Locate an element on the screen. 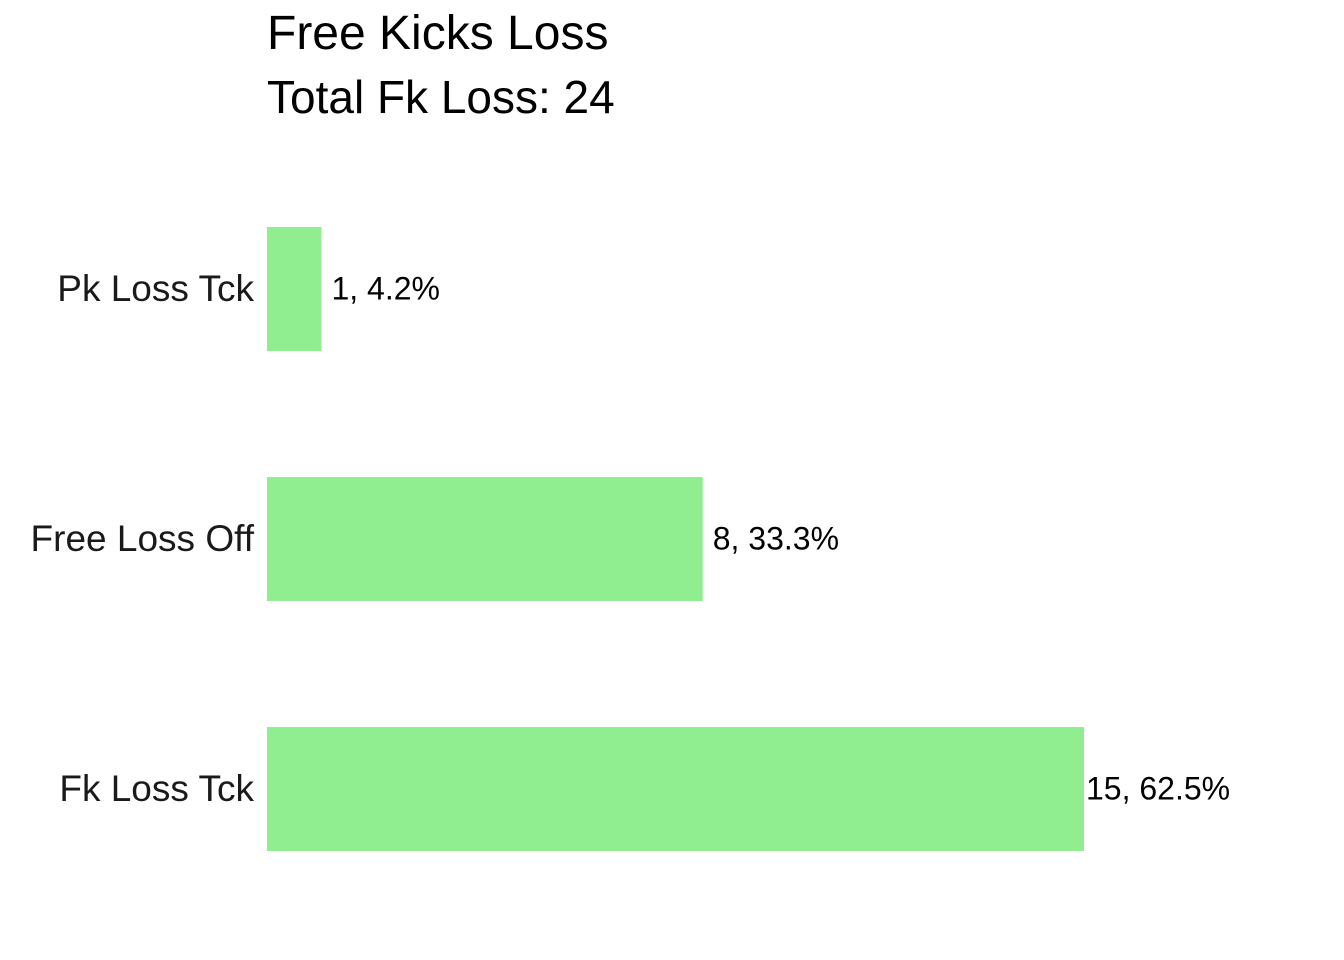  y-tick-label: Fk Loss Tck is located at coordinates (156, 788).